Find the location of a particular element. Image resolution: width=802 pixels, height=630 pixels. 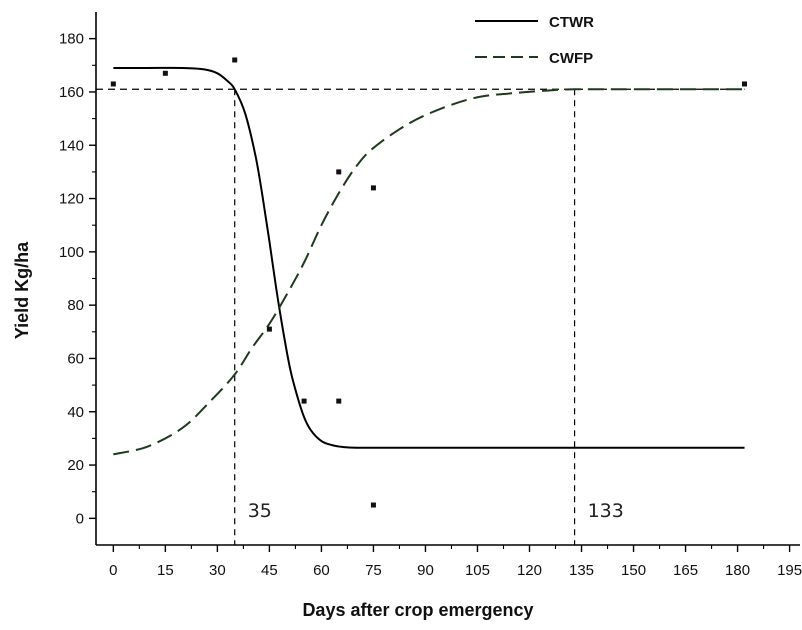

x-tick-label: 30 is located at coordinates (217, 570).